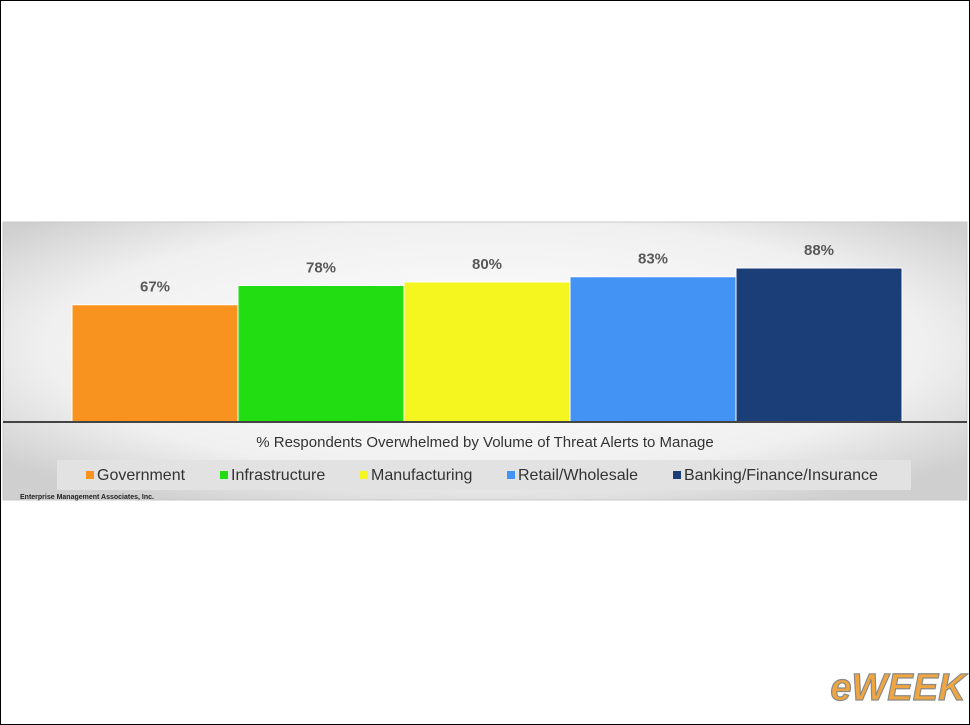 This screenshot has height=725, width=970. Describe the element at coordinates (484, 475) in the screenshot. I see `legend-box` at that location.